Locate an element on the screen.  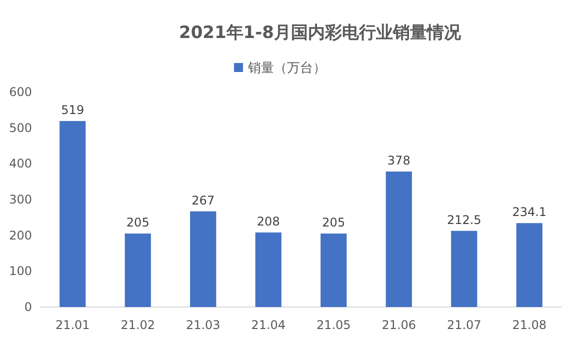
x-tick-label: 21.07 is located at coordinates (464, 325).